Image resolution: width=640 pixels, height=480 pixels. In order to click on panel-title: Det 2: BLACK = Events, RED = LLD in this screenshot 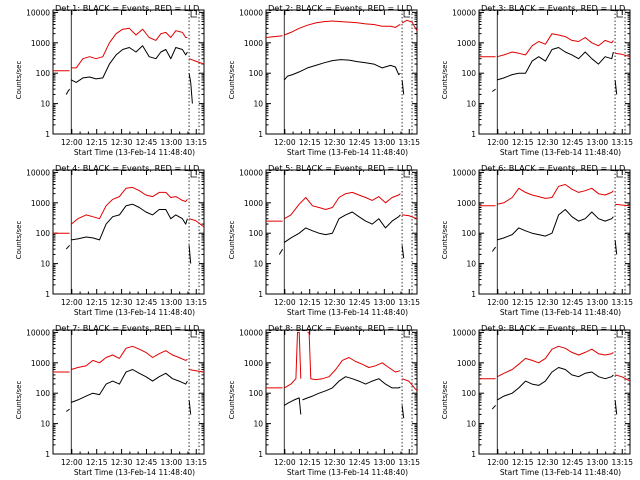, I will do `click(340, 8)`.